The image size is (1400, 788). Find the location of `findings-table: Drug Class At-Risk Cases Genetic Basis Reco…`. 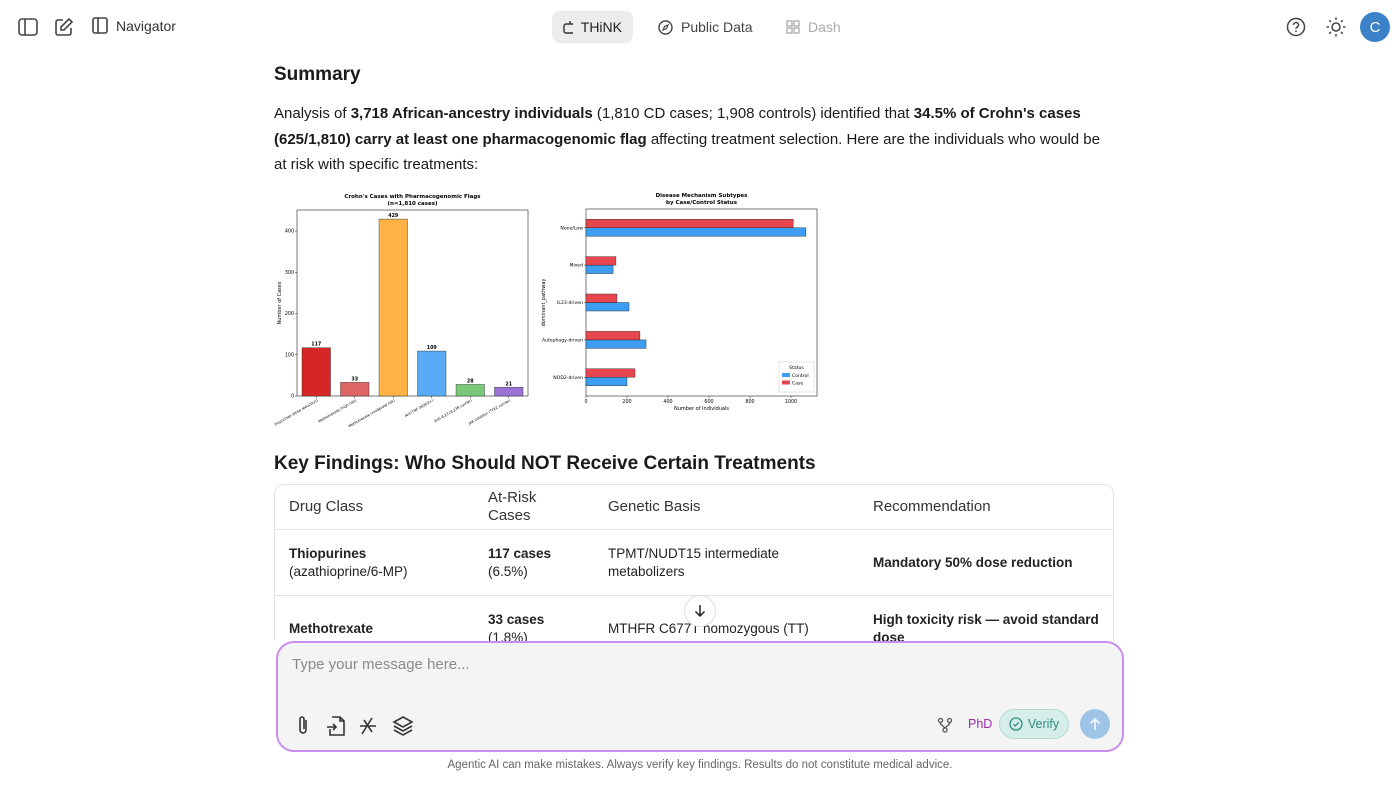

findings-table: Drug Class At-Risk Cases Genetic Basis Reco… is located at coordinates (694, 562).